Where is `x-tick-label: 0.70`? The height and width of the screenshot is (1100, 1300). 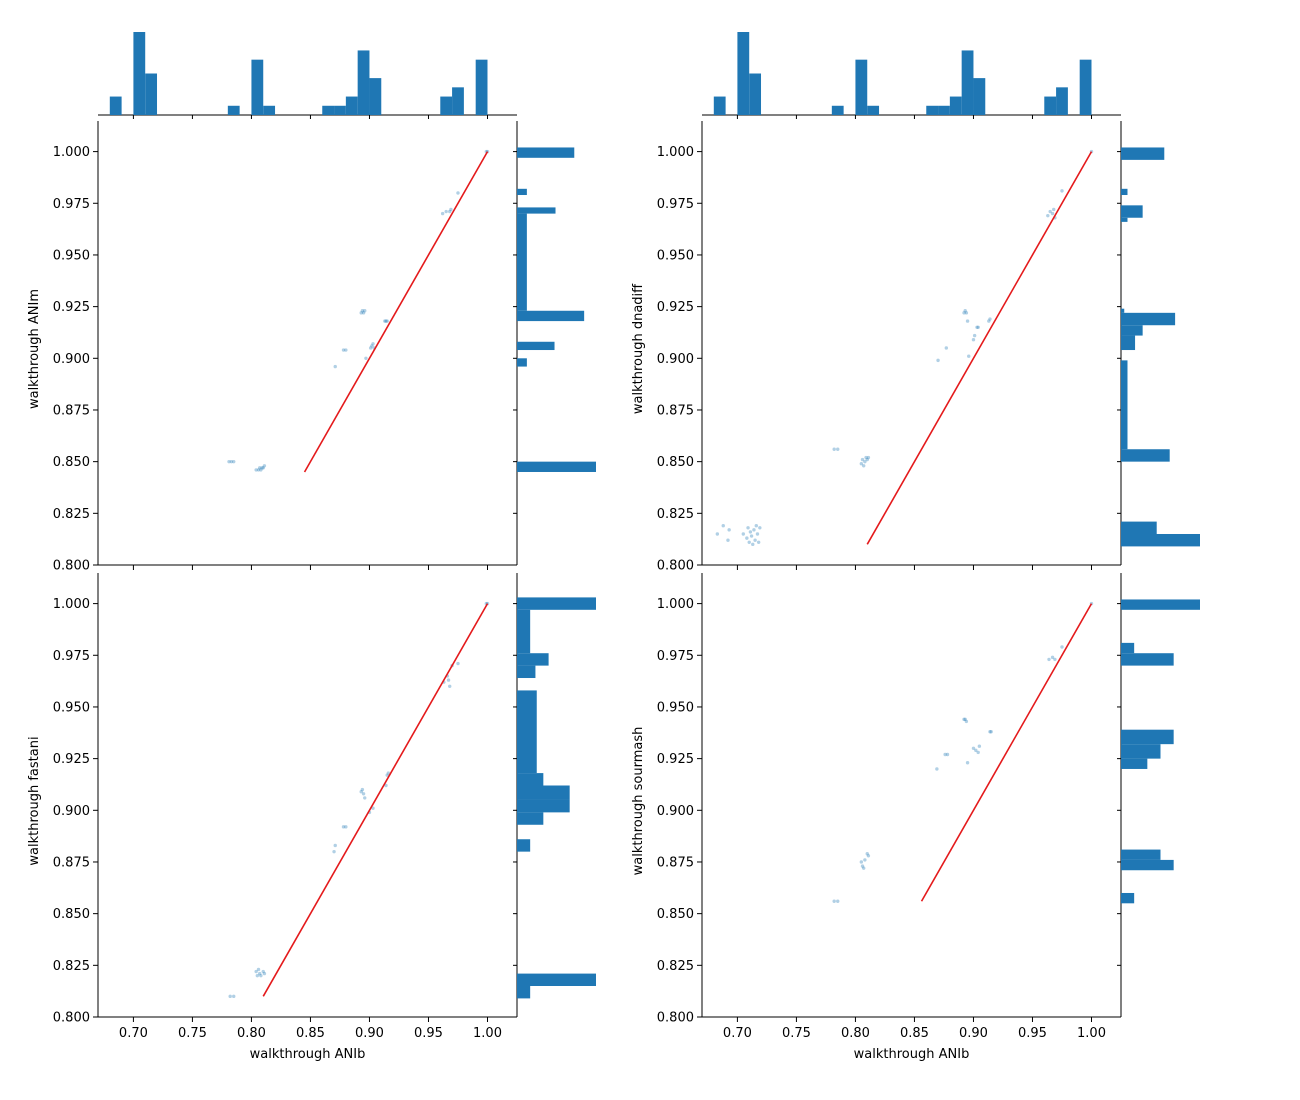
x-tick-label: 0.70 is located at coordinates (133, 1033).